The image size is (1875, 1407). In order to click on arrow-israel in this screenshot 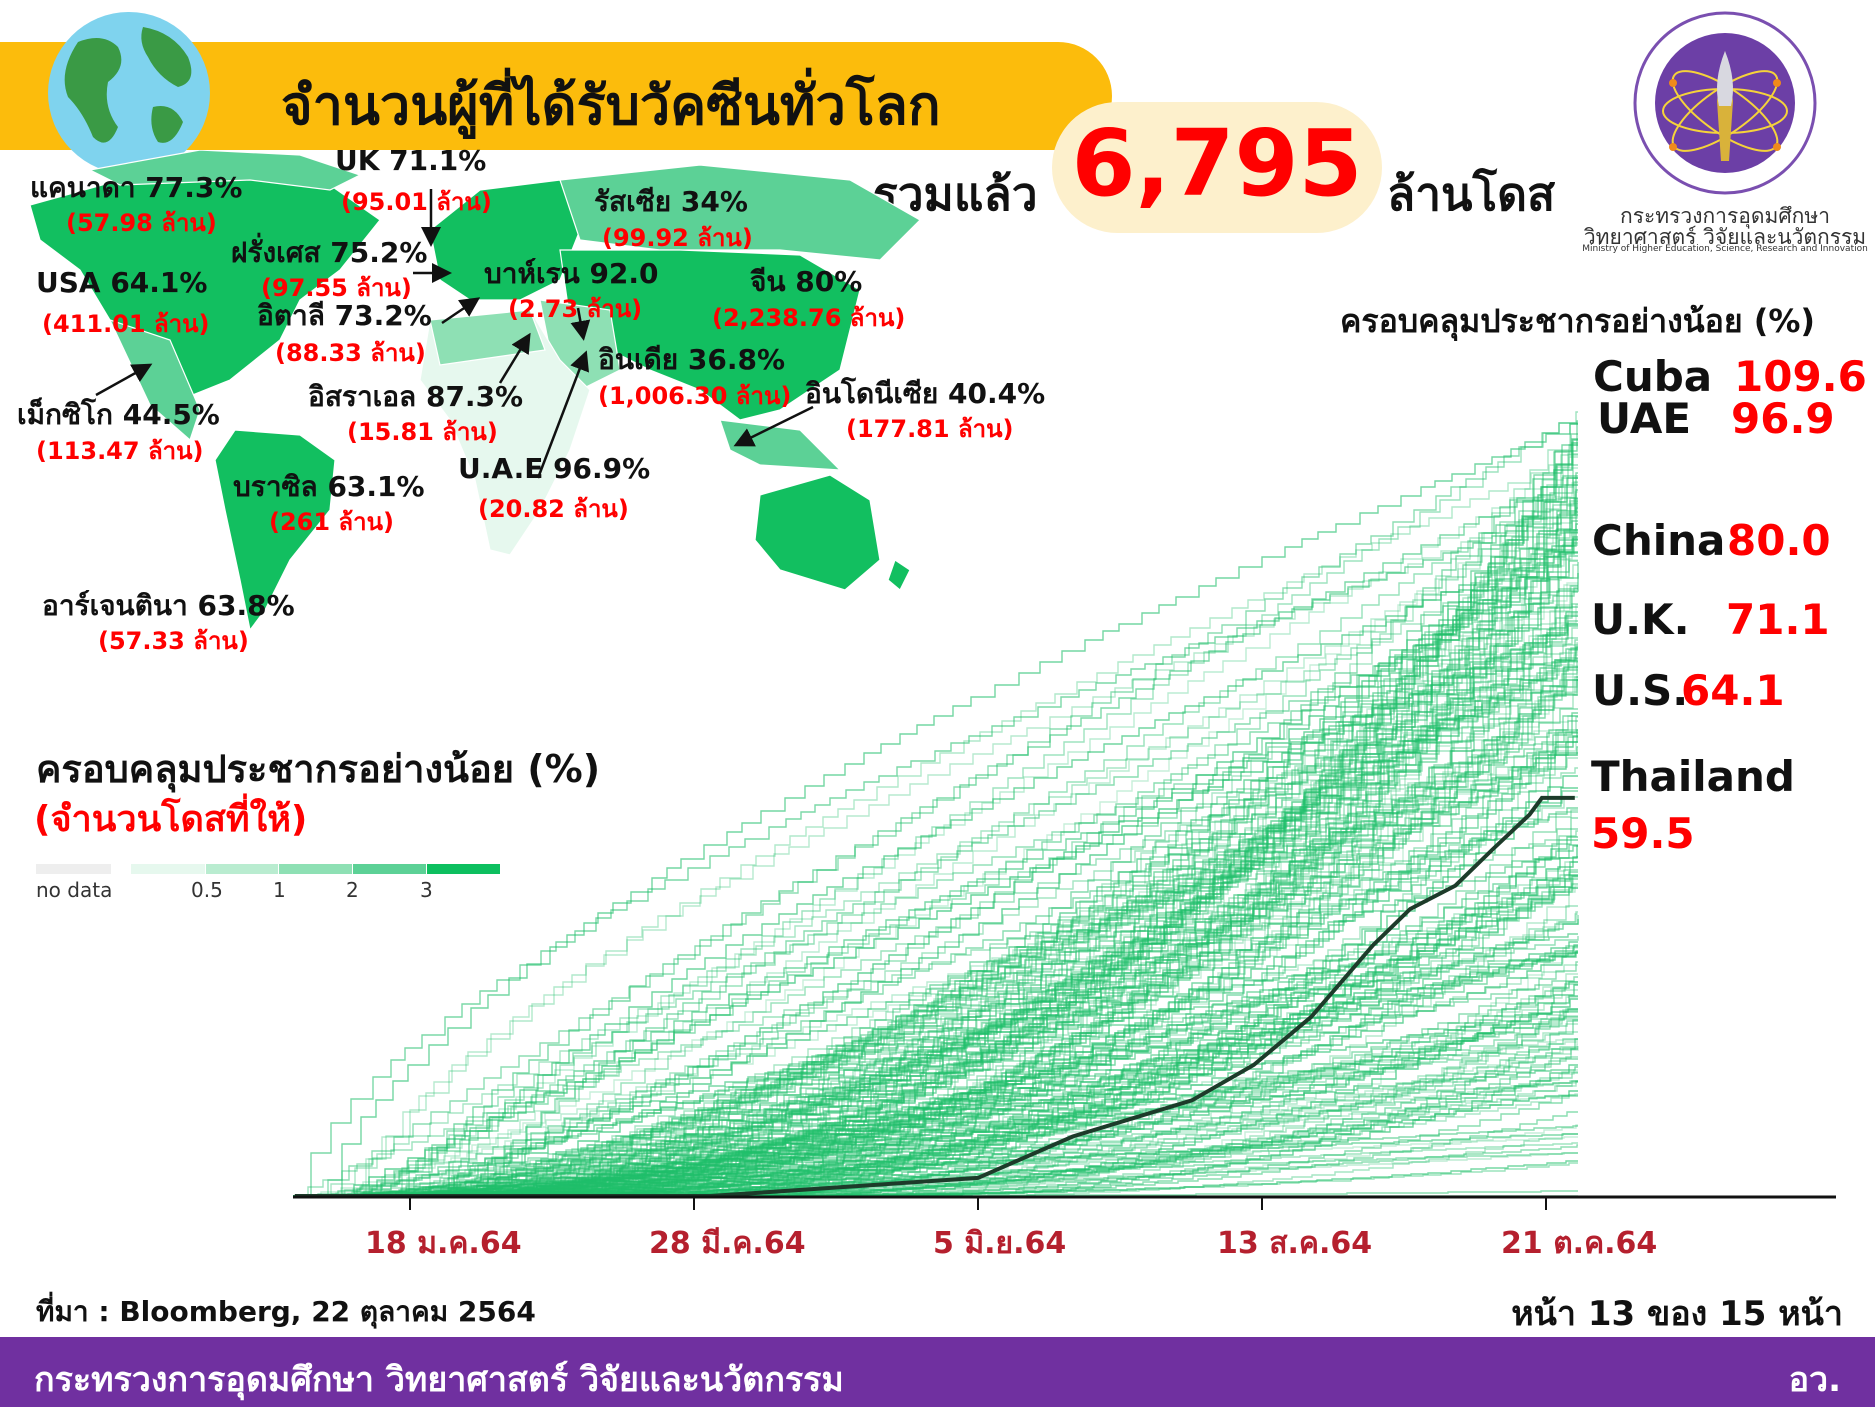, I will do `click(514, 358)`.